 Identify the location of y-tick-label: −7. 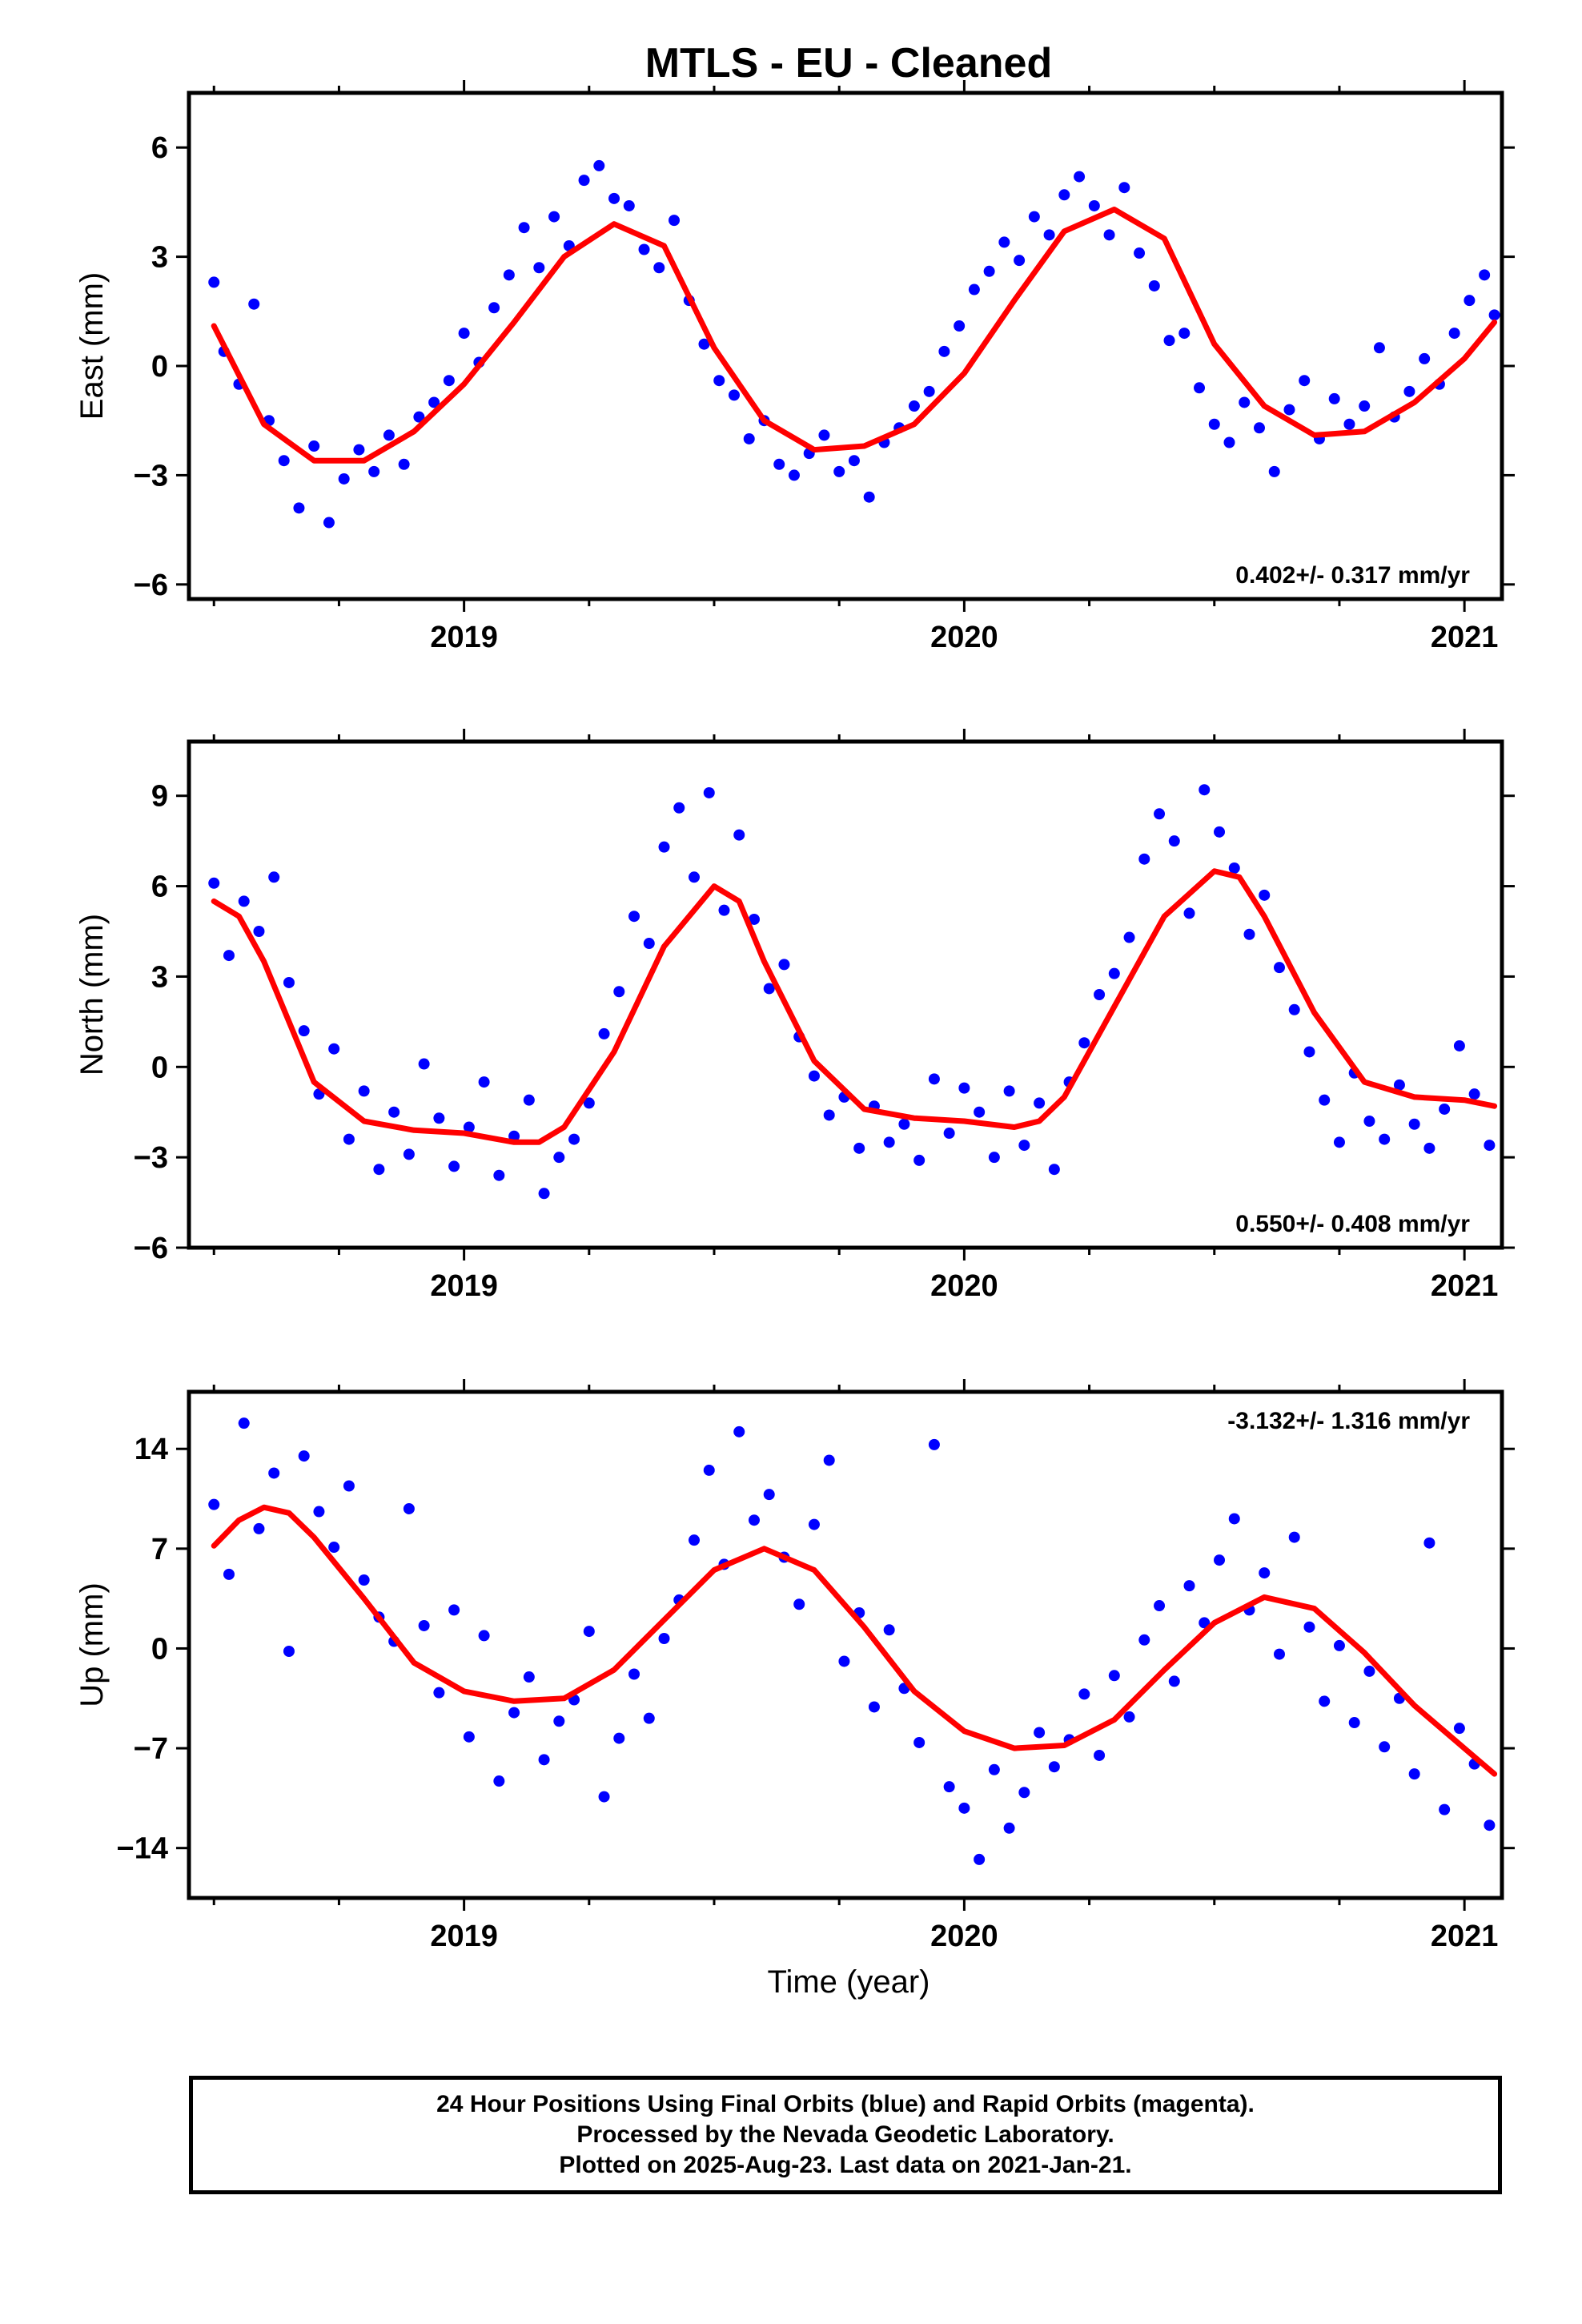
(151, 1749).